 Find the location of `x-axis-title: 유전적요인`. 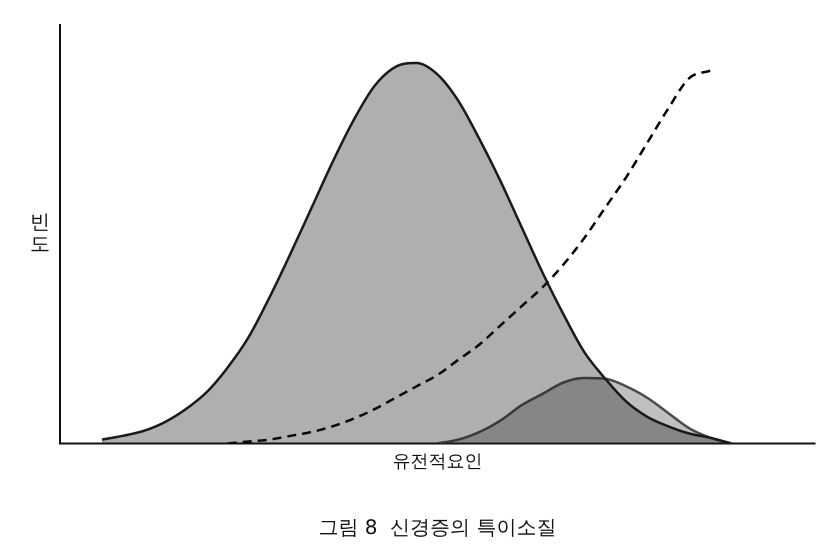

x-axis-title: 유전적요인 is located at coordinates (437, 461).